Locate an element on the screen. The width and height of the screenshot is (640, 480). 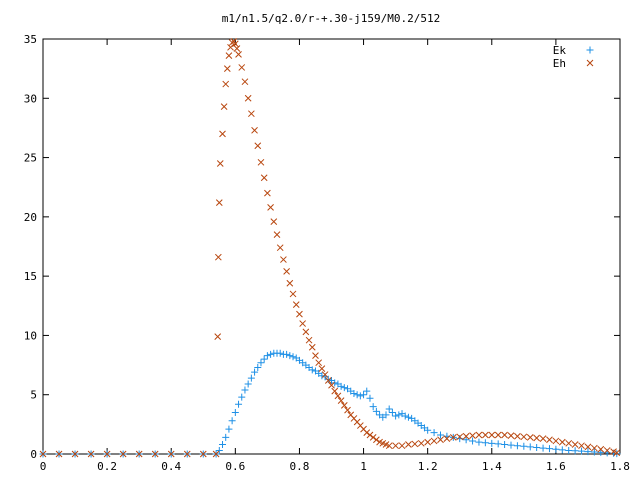
y-tick-label: 0 is located at coordinates (33, 454).